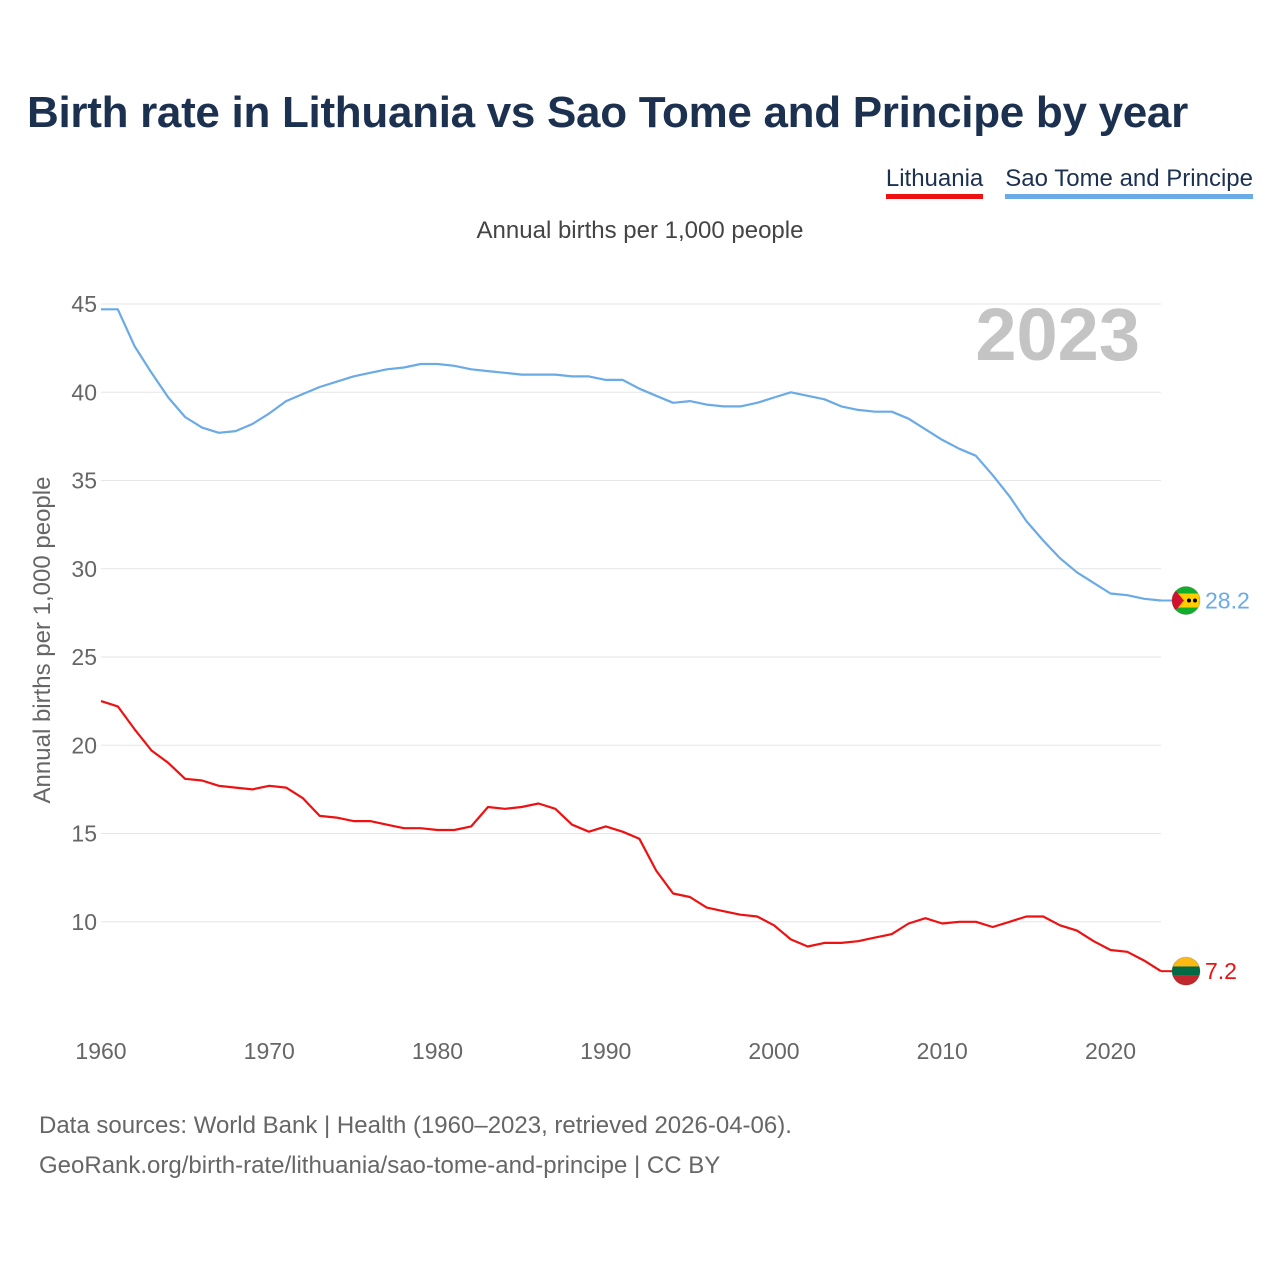 The height and width of the screenshot is (1280, 1280). What do you see at coordinates (1057, 334) in the screenshot?
I see `year-label: 2023` at bounding box center [1057, 334].